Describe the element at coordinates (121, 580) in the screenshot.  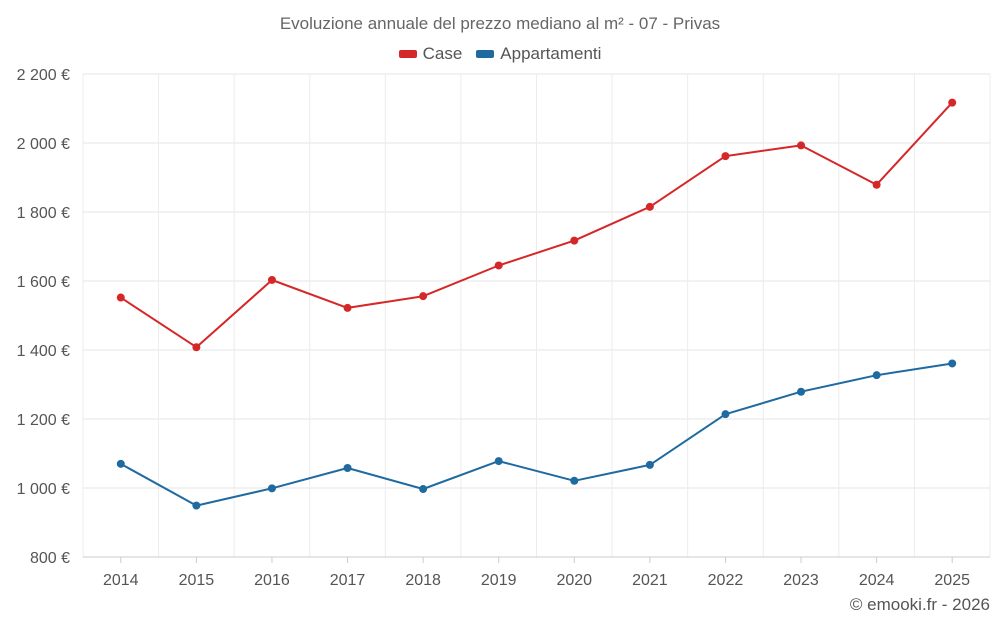
I see `x-tick-label: 2014` at that location.